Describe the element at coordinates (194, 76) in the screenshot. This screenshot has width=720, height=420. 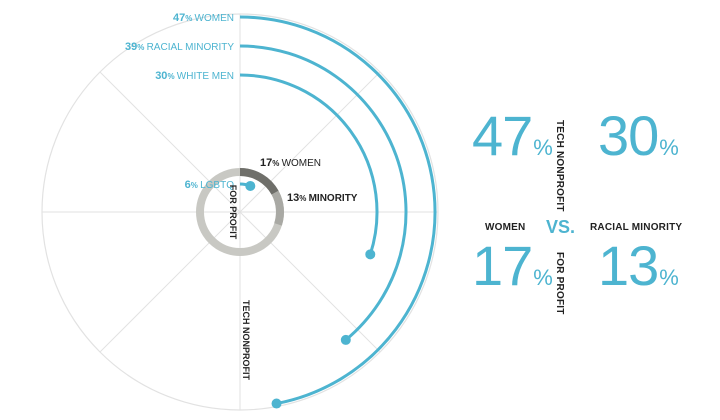
I see `tech-label-white-men: 30% WHITE MEN` at that location.